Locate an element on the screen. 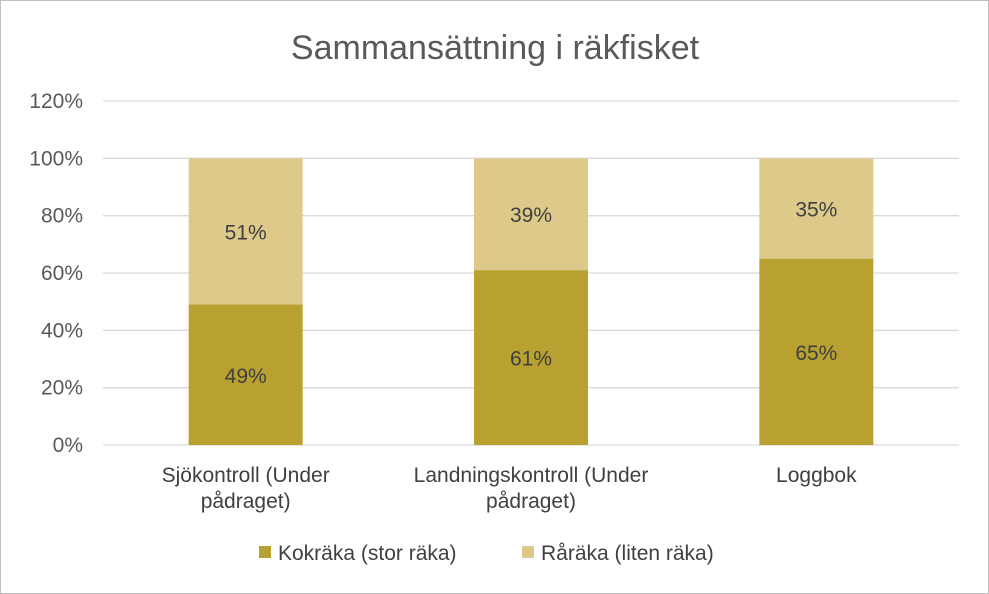  data-label: 35% is located at coordinates (816, 210).